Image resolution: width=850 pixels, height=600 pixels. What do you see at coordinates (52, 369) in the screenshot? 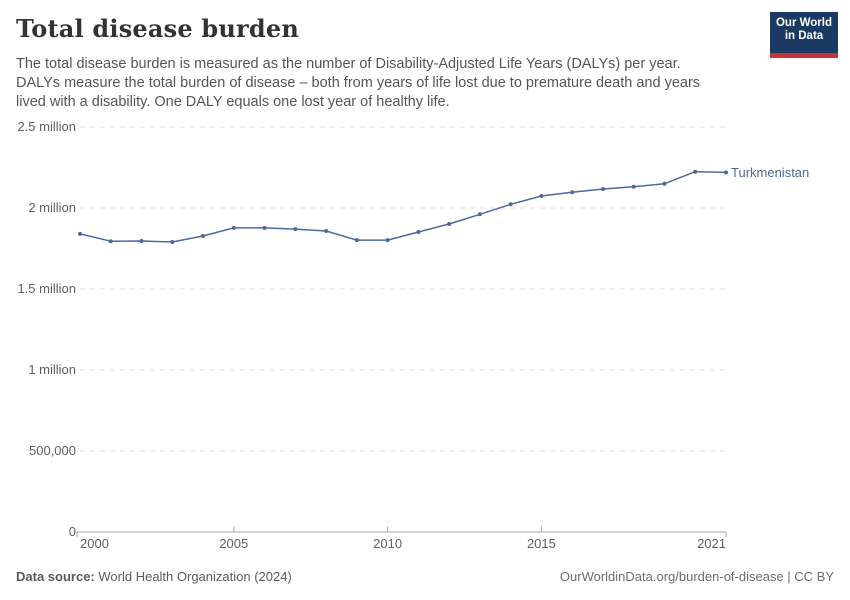
I see `y-axis-tick-label: 1 million` at bounding box center [52, 369].